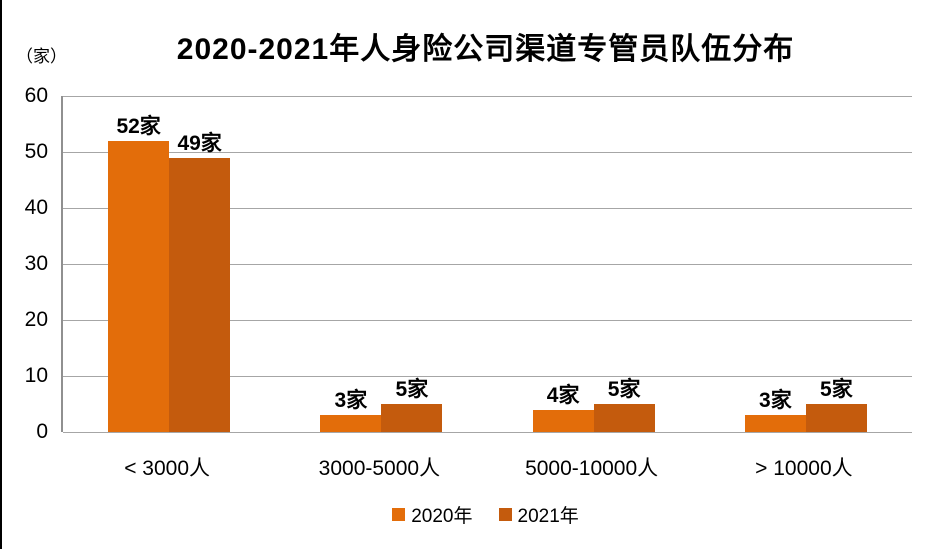  I want to click on x-tick-label-0: < 3000人, so click(167, 468).